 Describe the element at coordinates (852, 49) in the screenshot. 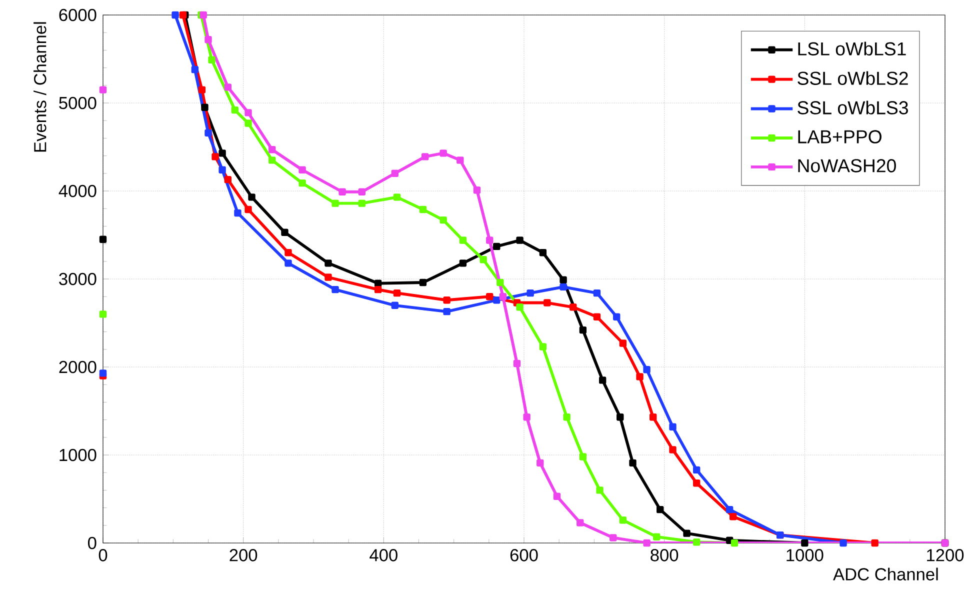

I see `legend-label: LSL oWbLS1` at that location.